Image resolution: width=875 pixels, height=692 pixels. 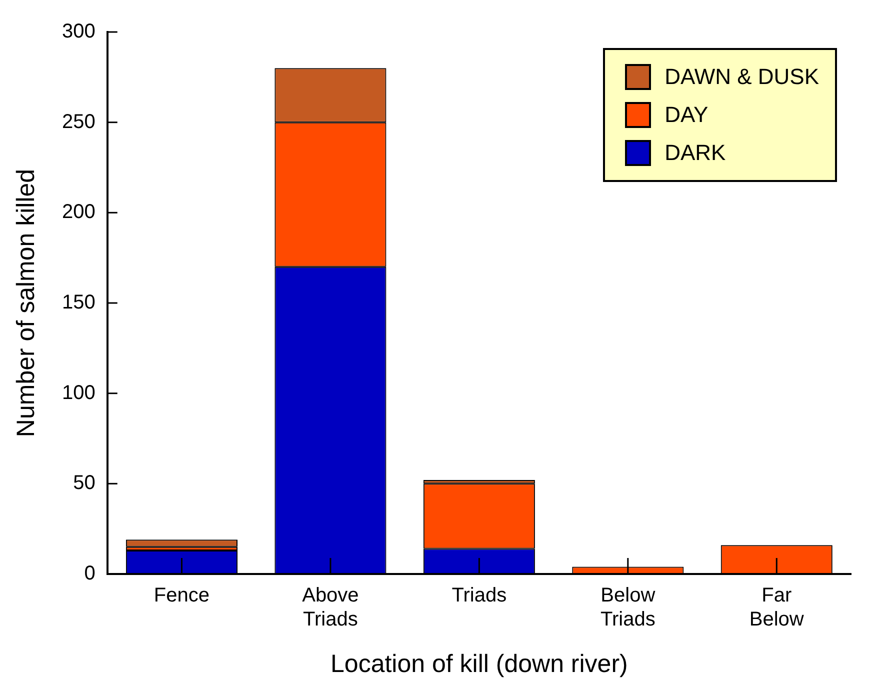 I want to click on y-tick-label: 100, so click(x=79, y=393).